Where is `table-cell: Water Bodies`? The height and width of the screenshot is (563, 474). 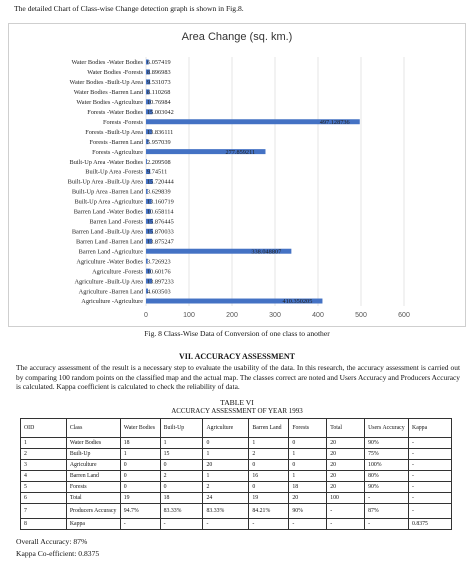 table-cell: Water Bodies is located at coordinates (93, 443).